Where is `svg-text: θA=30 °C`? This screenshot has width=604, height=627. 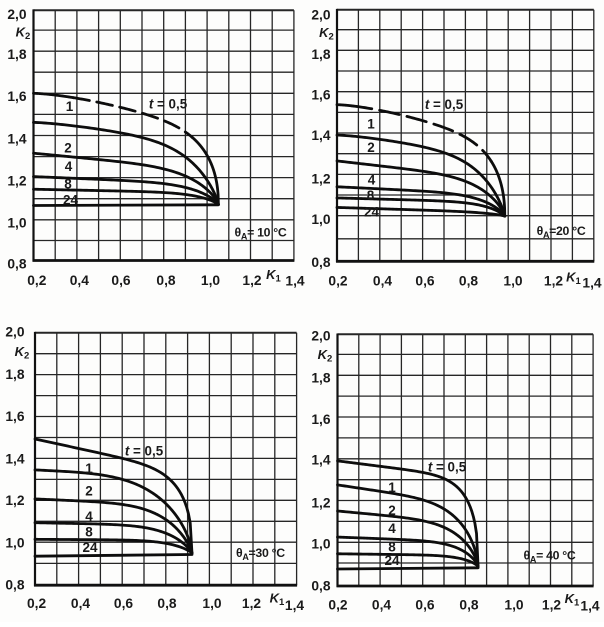
svg-text: θA=30 °C is located at coordinates (260, 554).